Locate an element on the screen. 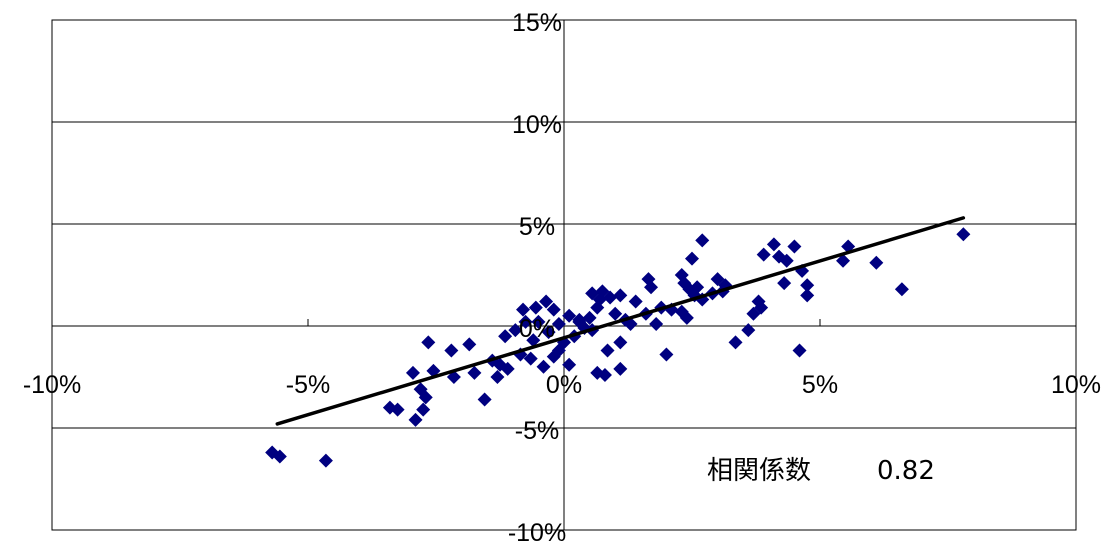  y-tick-label: -10% is located at coordinates (537, 533).